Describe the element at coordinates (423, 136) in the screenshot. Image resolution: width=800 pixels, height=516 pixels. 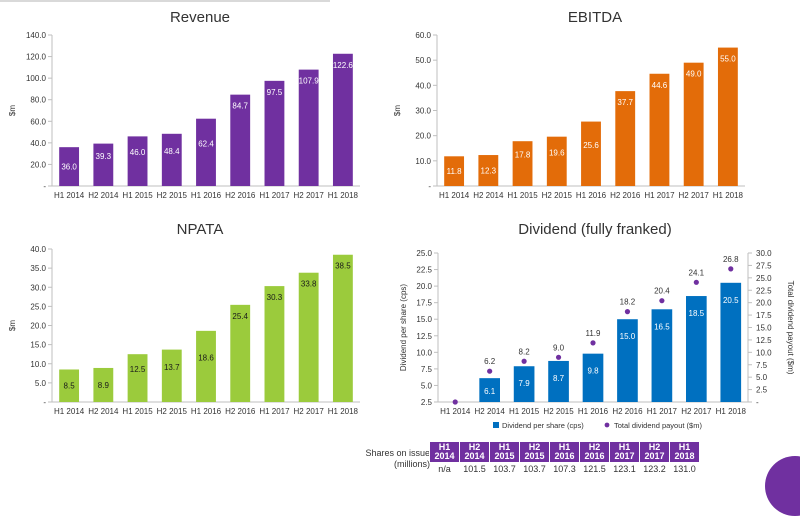
I see `ebitda-y-tick-label: 20.0` at that location.